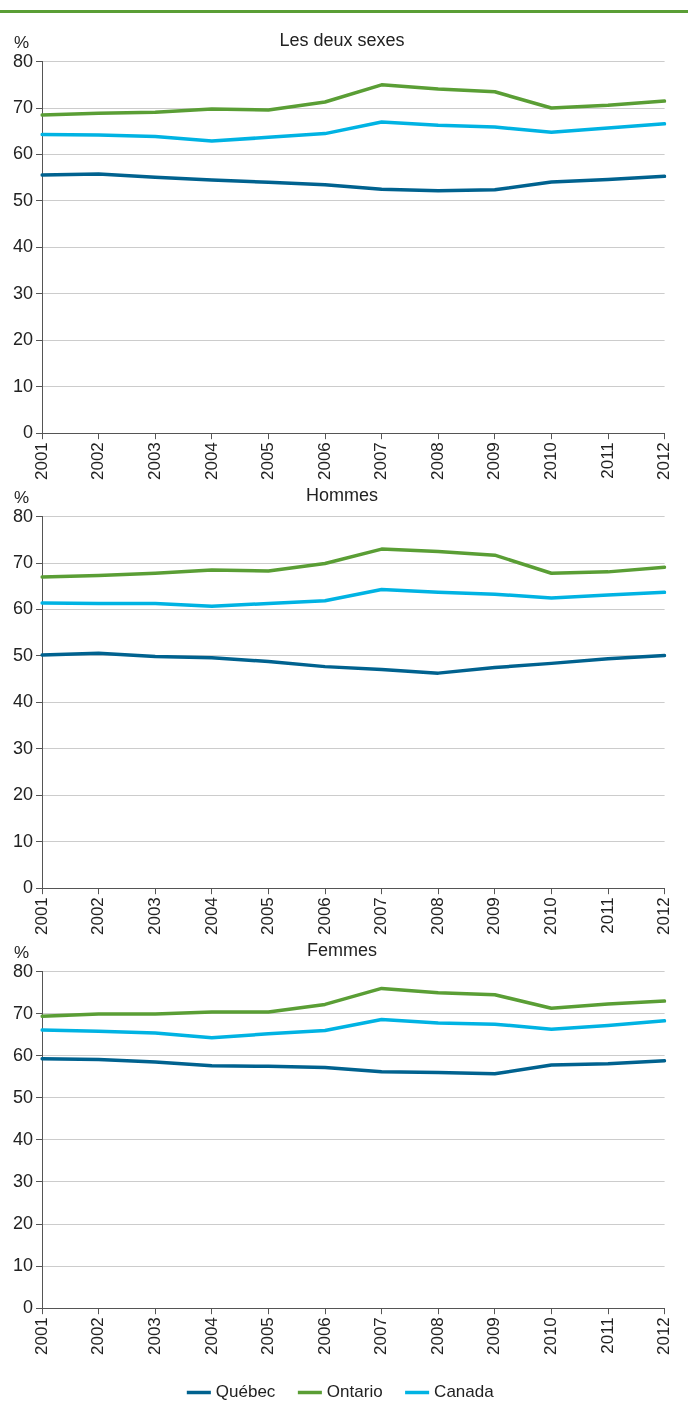 The height and width of the screenshot is (1411, 688). What do you see at coordinates (342, 949) in the screenshot?
I see `chart-title: Femmes` at bounding box center [342, 949].